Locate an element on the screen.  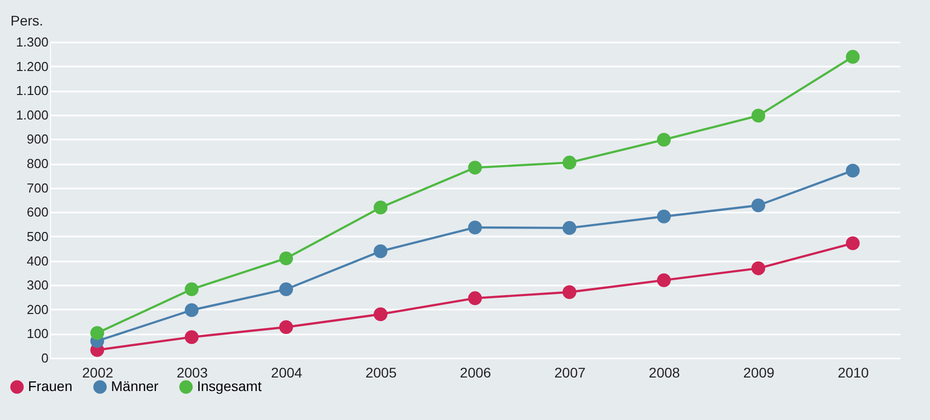
x-tick-label: 2006 is located at coordinates (476, 372).